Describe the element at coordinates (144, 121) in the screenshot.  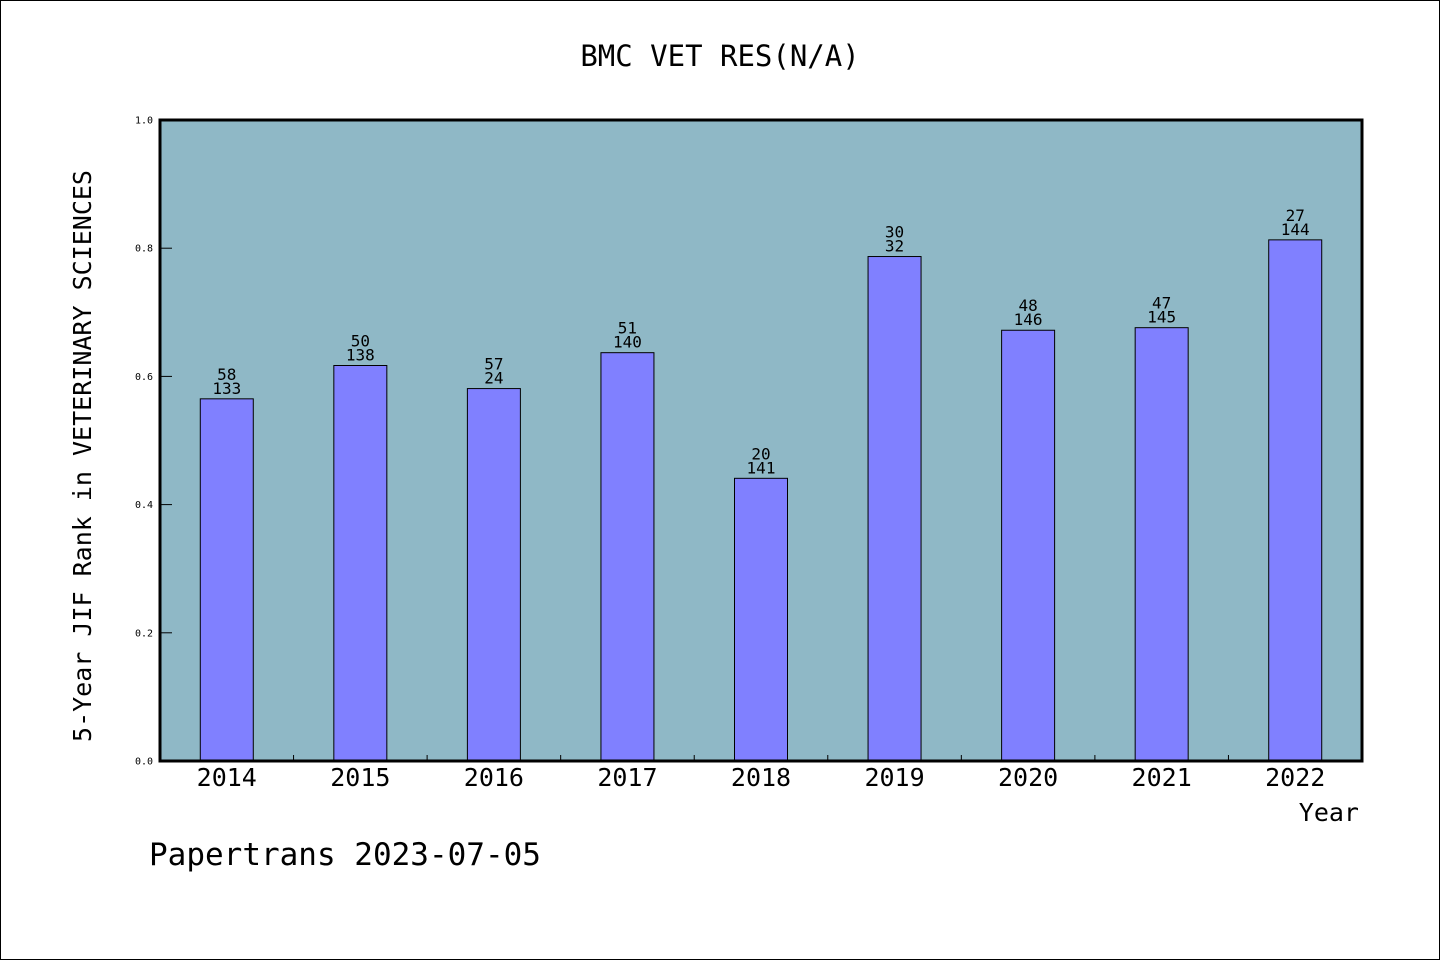
I see `y-tick-label-1.0: 1.0` at that location.